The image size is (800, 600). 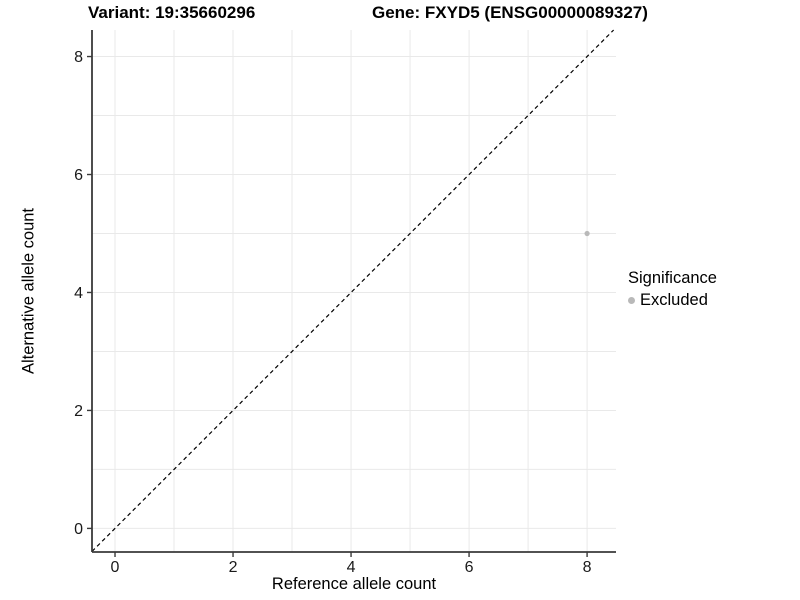 I want to click on x-tick-label: 6, so click(x=469, y=567).